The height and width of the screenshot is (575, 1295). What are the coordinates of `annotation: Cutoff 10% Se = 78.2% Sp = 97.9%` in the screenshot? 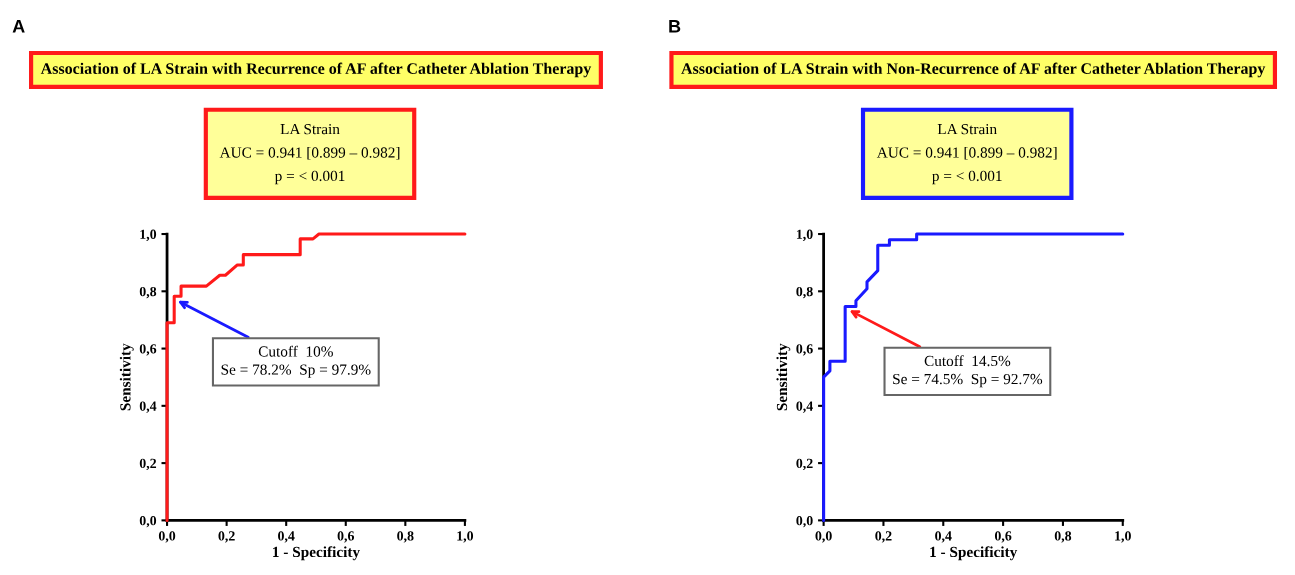 It's located at (296, 361).